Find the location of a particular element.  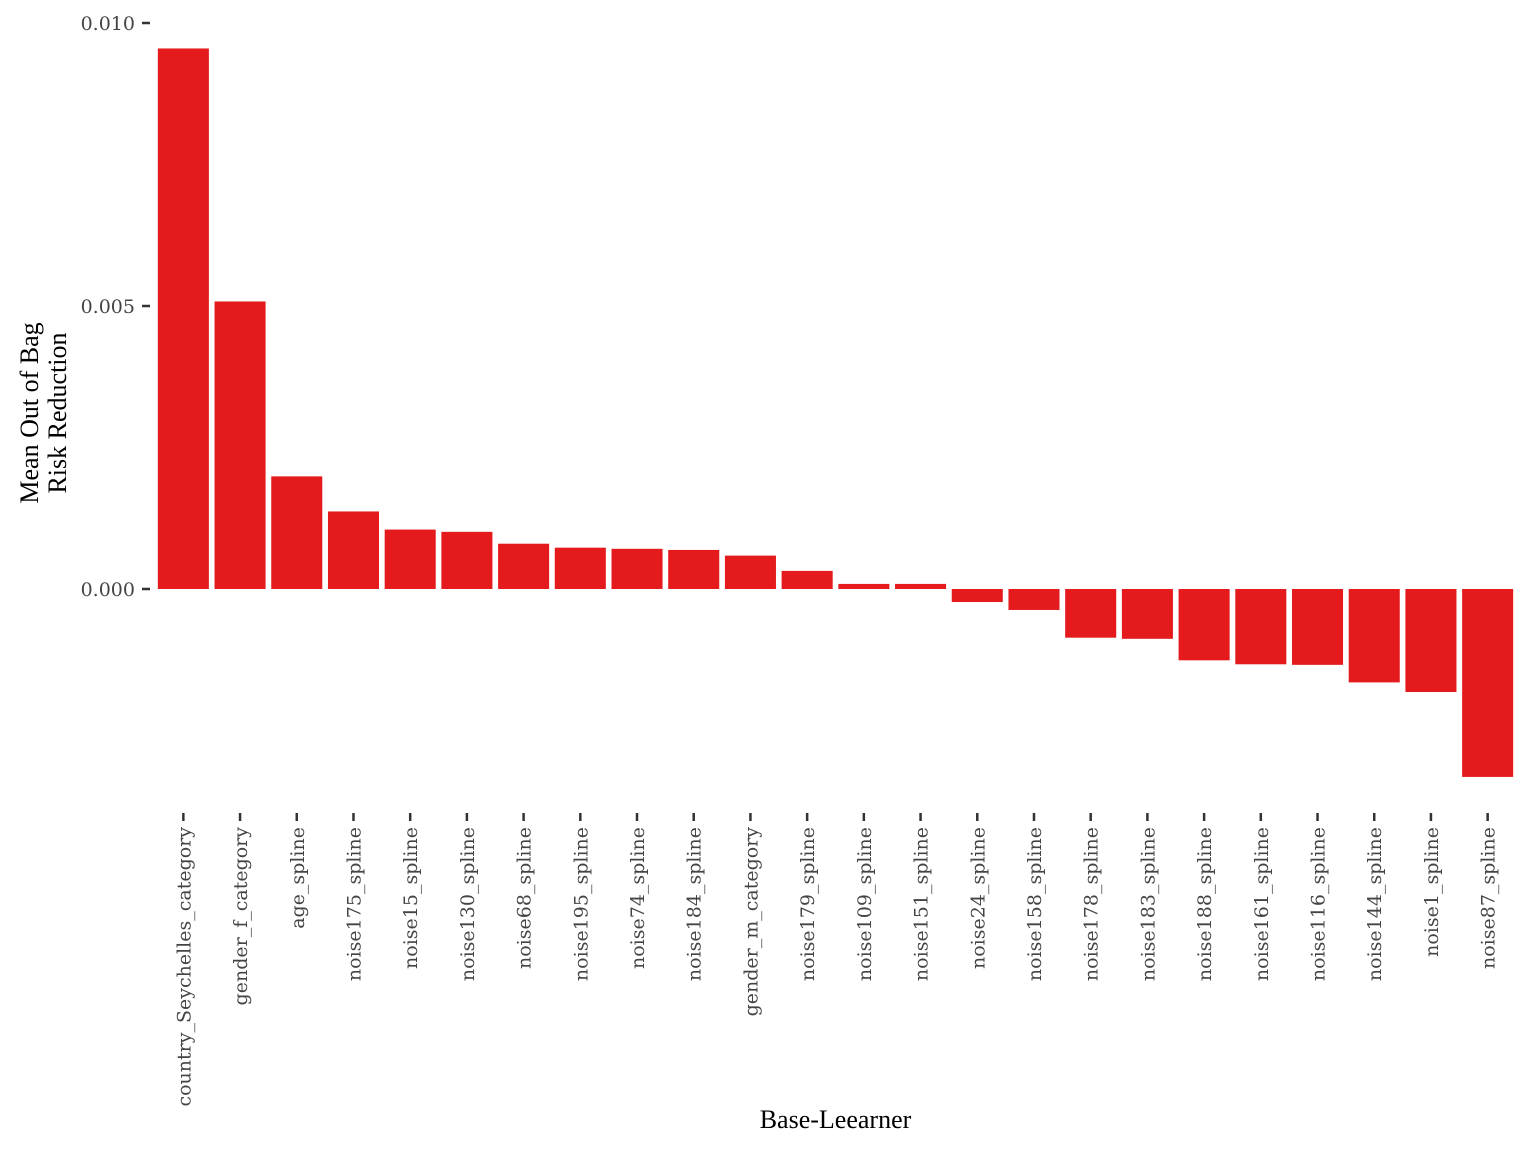

y-axis: 0.000 0.005 0.010 is located at coordinates (115, 307).